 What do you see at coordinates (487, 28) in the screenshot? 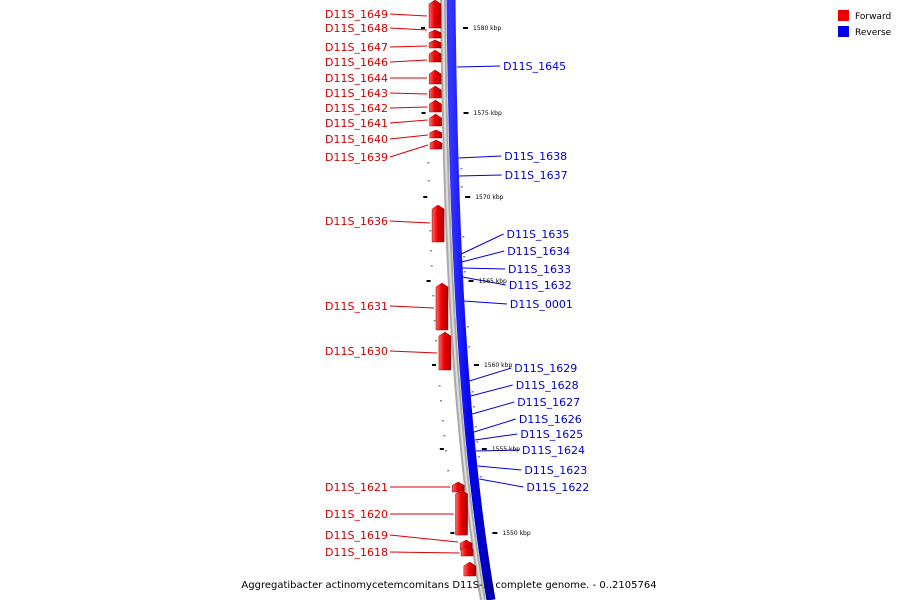
I see `scale-tick-label: 1580 kbp` at bounding box center [487, 28].